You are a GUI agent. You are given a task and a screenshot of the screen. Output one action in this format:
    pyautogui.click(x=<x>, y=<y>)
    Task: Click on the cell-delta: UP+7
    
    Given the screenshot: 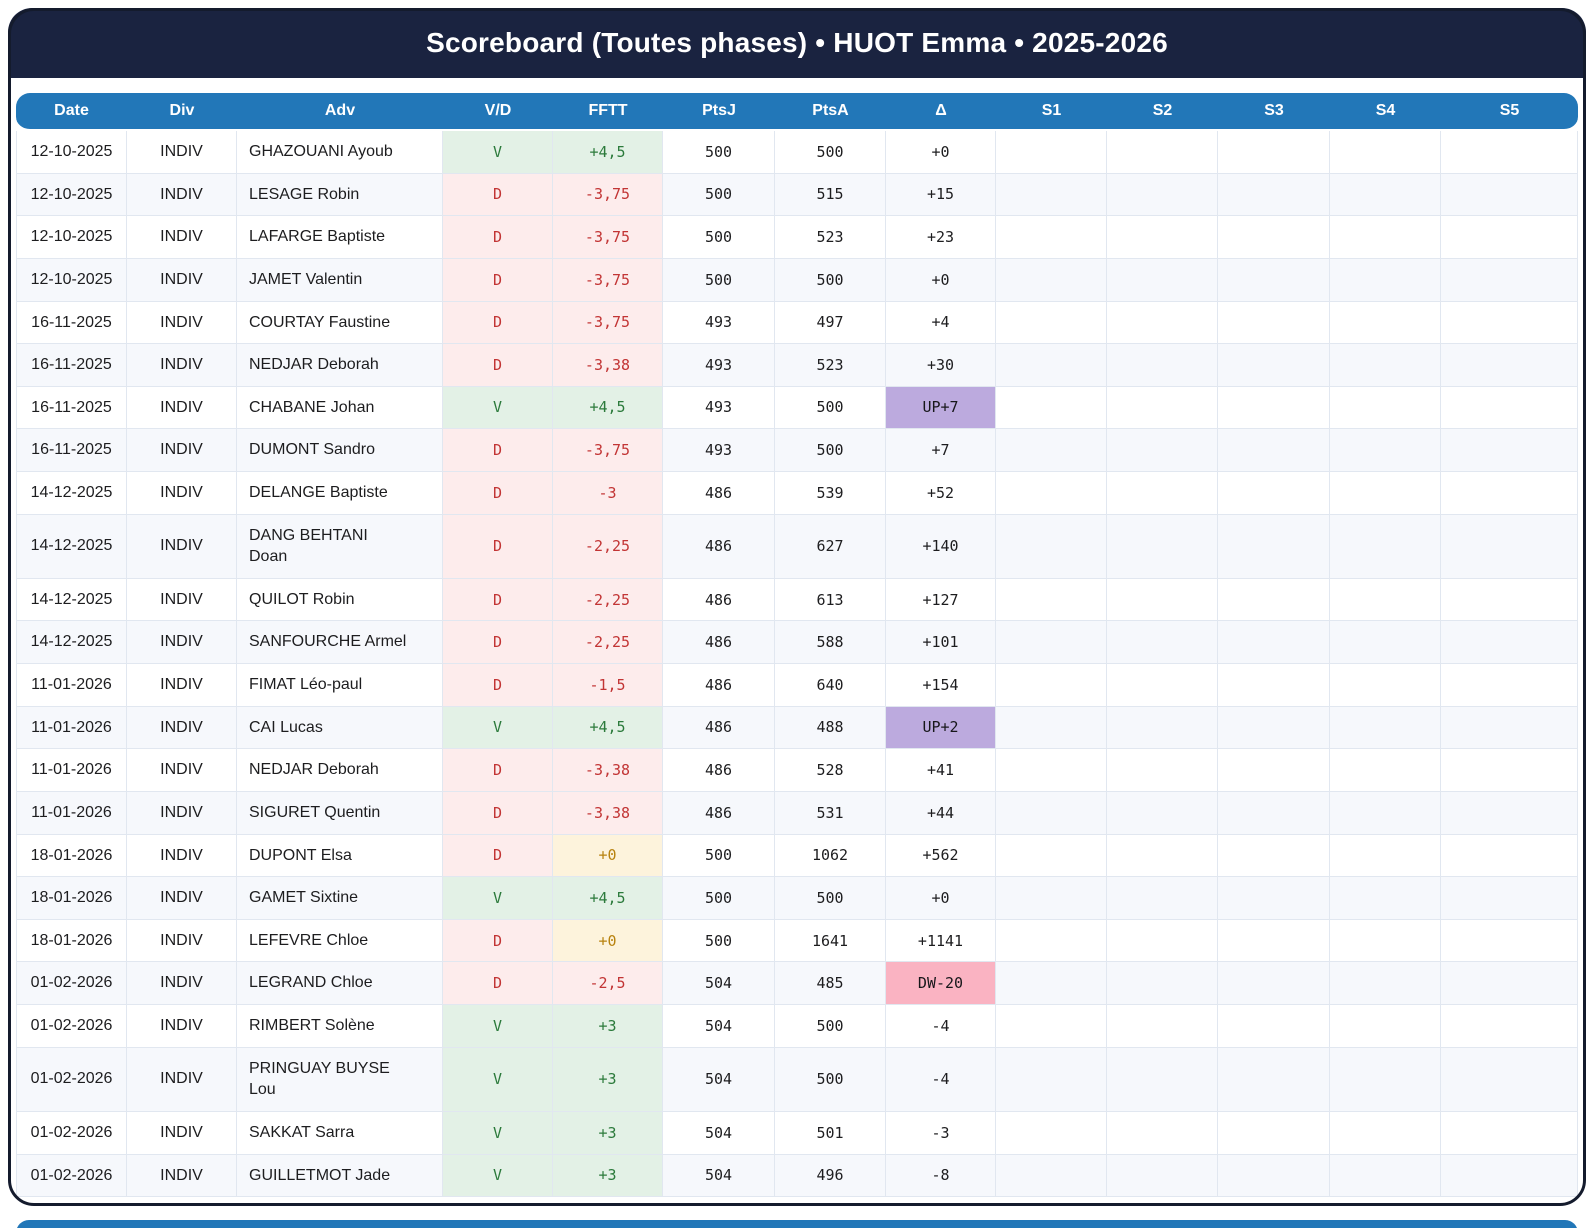 What is the action you would take?
    pyautogui.click(x=941, y=408)
    